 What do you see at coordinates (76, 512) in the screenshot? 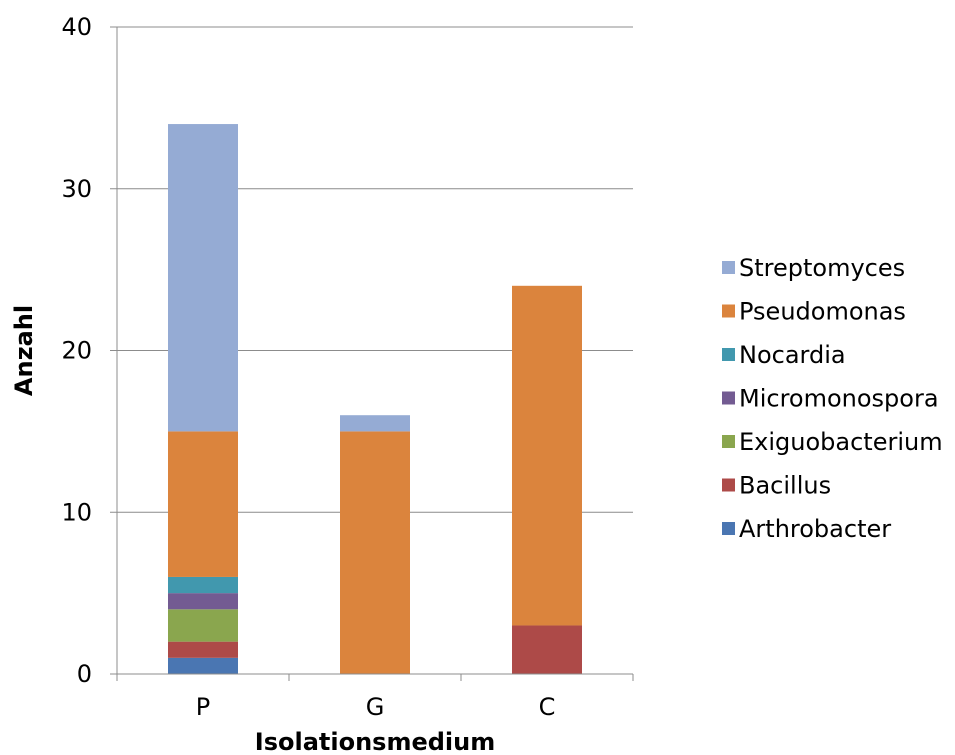
I see `y-tick-label: 10` at bounding box center [76, 512].